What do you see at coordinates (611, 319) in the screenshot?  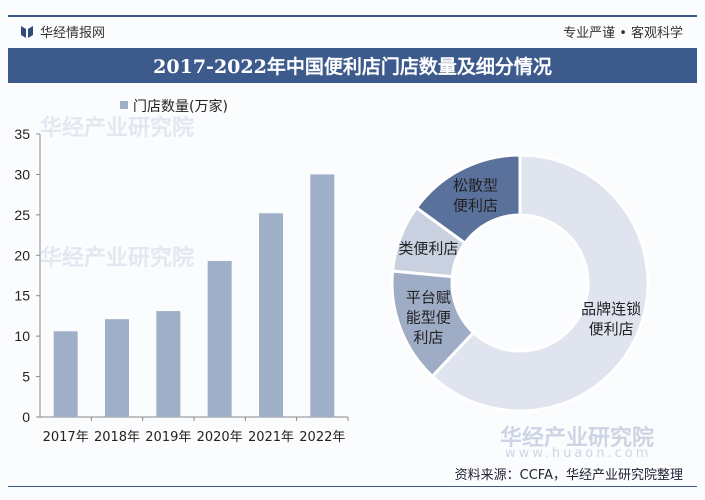 I see `donut-label-0: 品牌连锁便利店` at bounding box center [611, 319].